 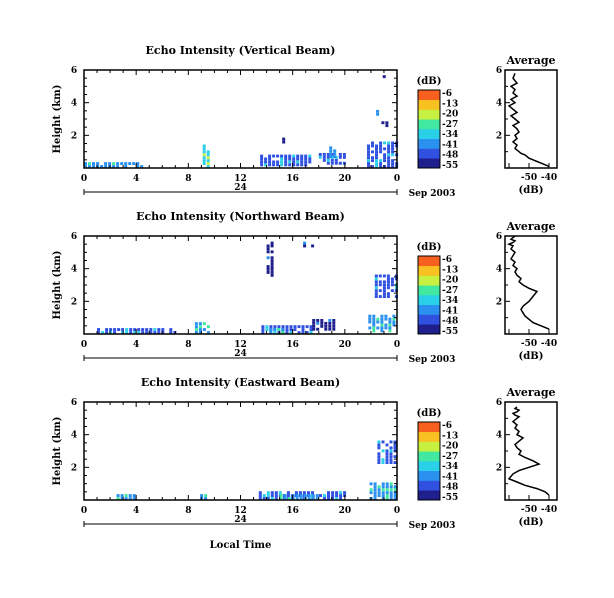 What do you see at coordinates (499, 468) in the screenshot?
I see `average-y-tick-label: 2` at bounding box center [499, 468].